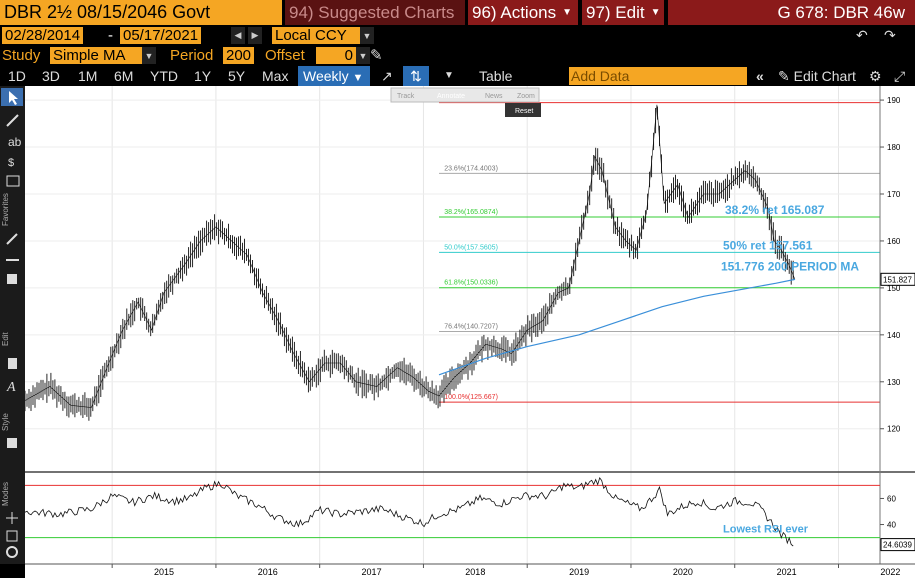  Describe the element at coordinates (5, 338) in the screenshot. I see `svg-text: Edit` at that location.